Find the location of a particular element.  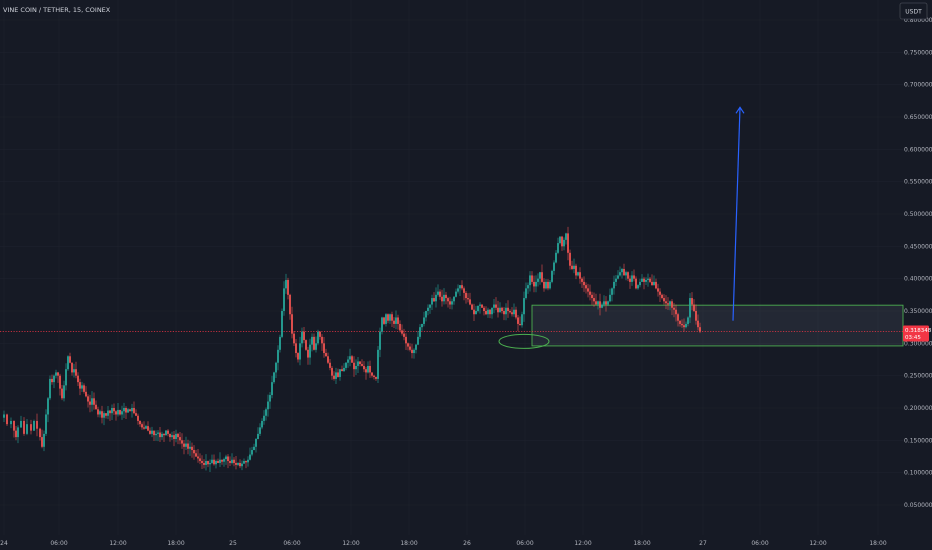

demand-zone-box is located at coordinates (717, 325).